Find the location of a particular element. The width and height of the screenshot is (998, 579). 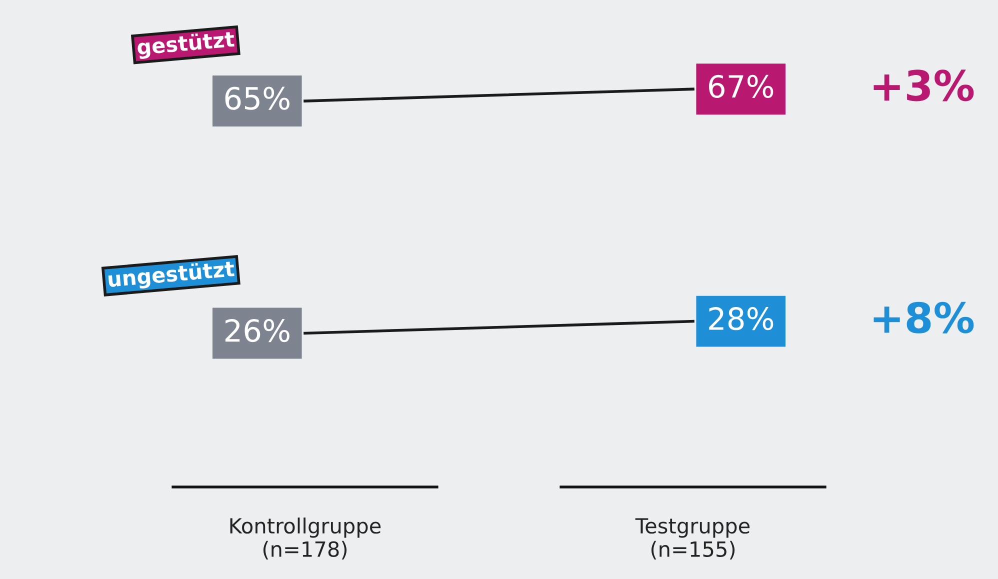

x-tick-label: Kontrollgruppe (n=178) is located at coordinates (305, 539).